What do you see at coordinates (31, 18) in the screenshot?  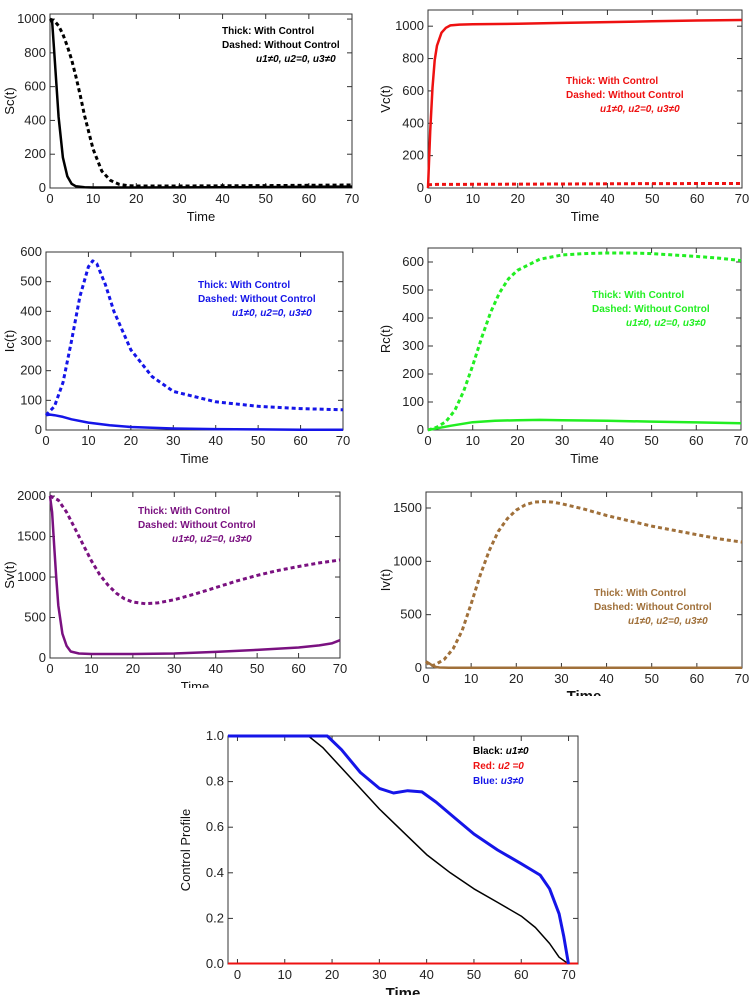 I see `y-tick-label: 1000` at bounding box center [31, 18].